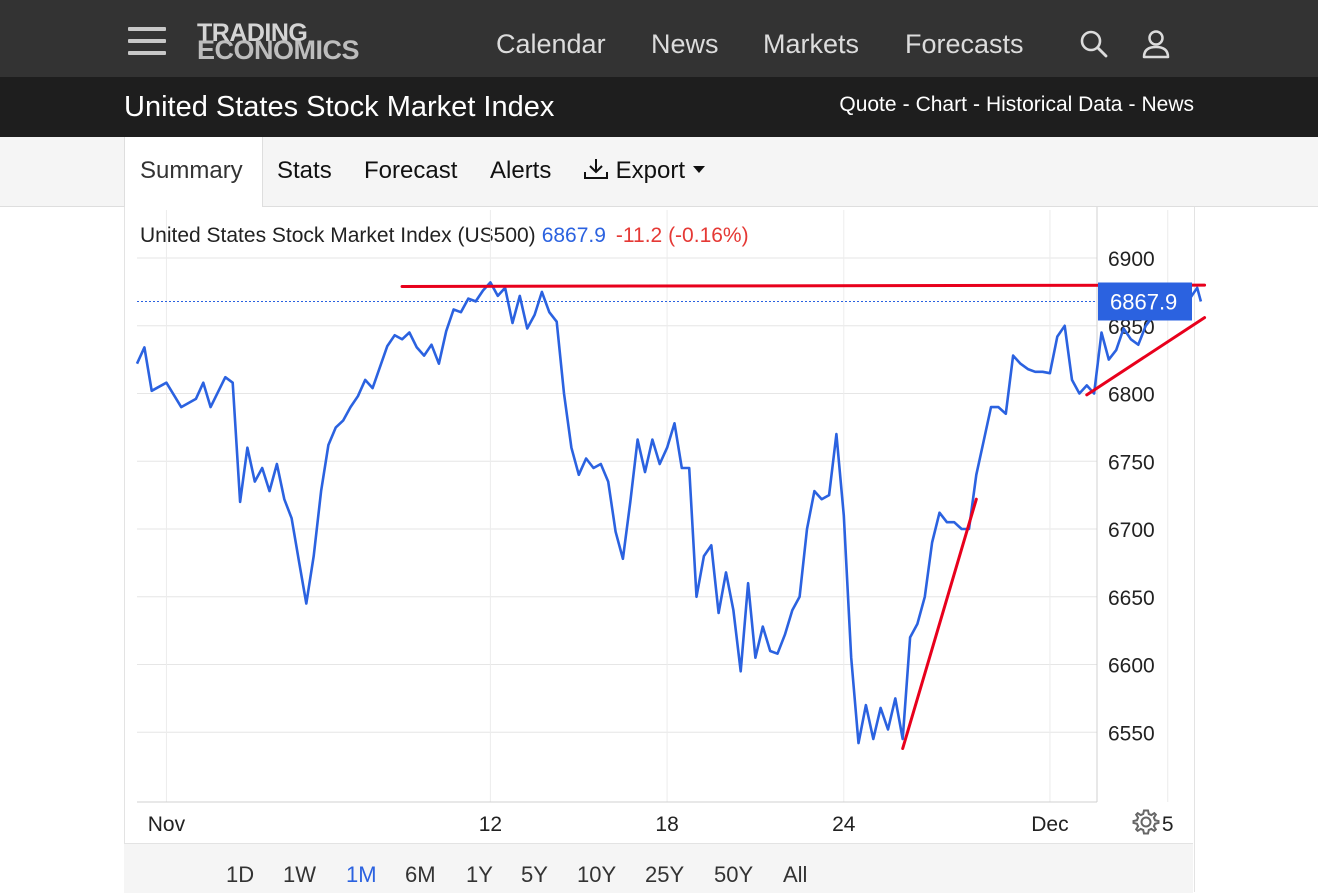  I want to click on y-tick-label: 6550, so click(1131, 733).